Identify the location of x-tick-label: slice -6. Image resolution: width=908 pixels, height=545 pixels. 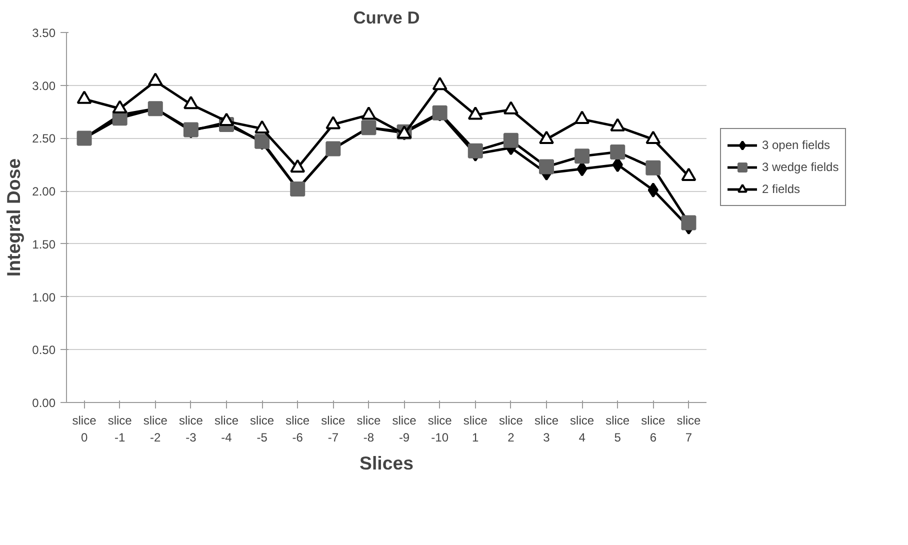
(298, 429).